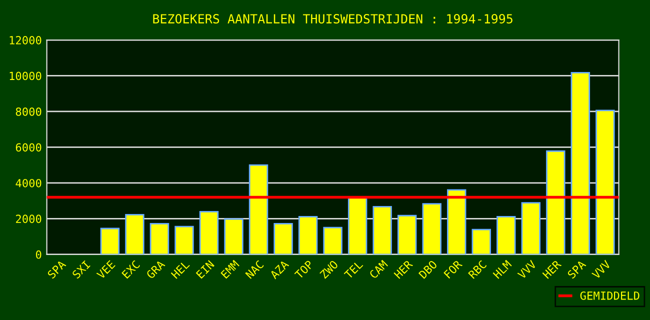 This screenshot has height=320, width=650. I want to click on y-tick-label: 6000, so click(29, 147).